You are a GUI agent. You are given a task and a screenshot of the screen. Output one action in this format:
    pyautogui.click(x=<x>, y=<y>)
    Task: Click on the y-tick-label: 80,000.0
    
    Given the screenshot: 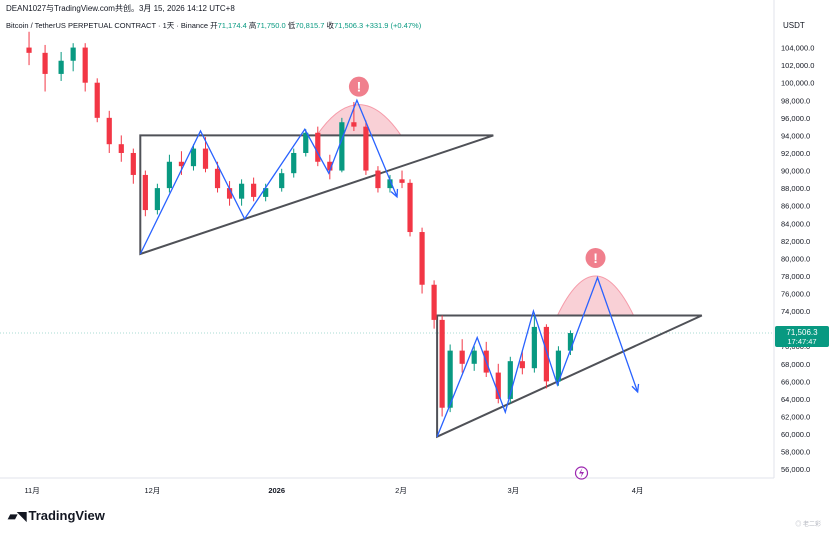 What is the action you would take?
    pyautogui.click(x=795, y=258)
    